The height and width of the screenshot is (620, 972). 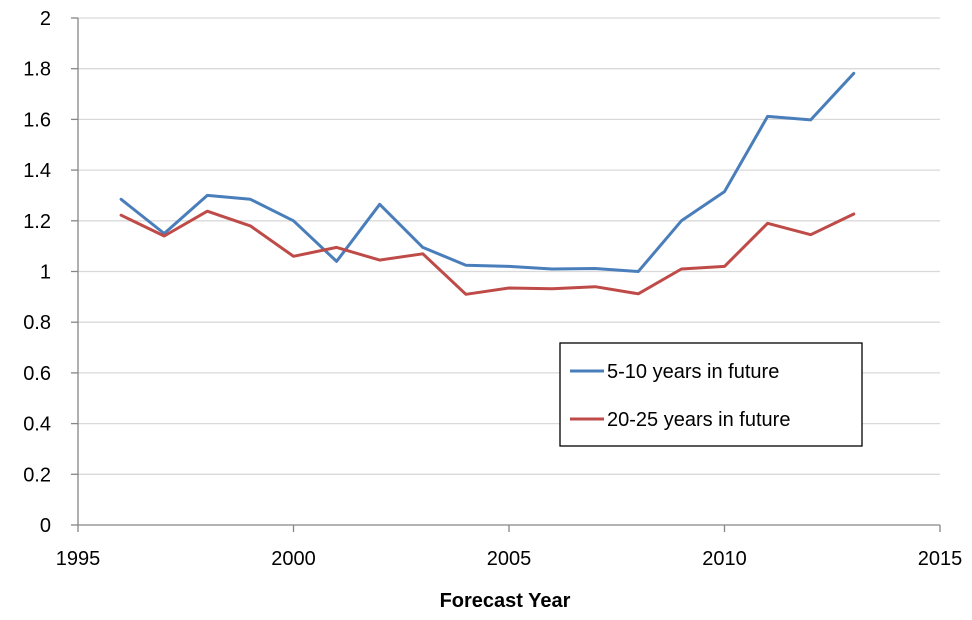 I want to click on y-tick-label: 0.6, so click(x=37, y=374).